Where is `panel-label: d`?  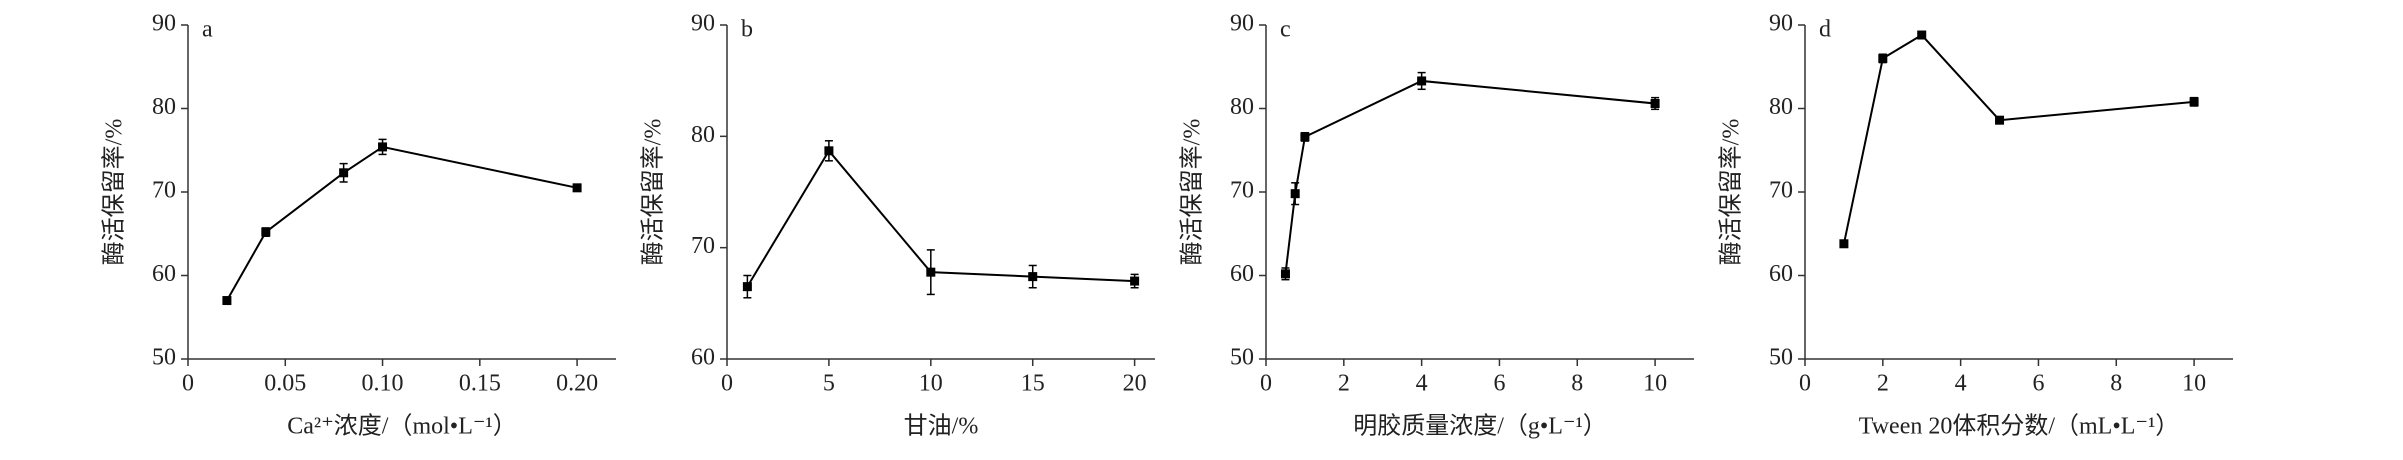 panel-label: d is located at coordinates (1825, 30).